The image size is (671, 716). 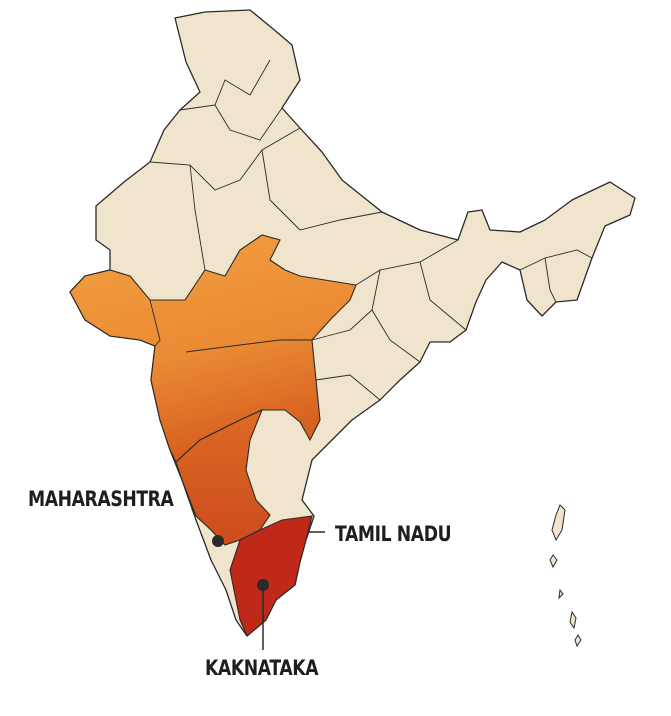 I want to click on south-central-region, so click(x=223, y=477).